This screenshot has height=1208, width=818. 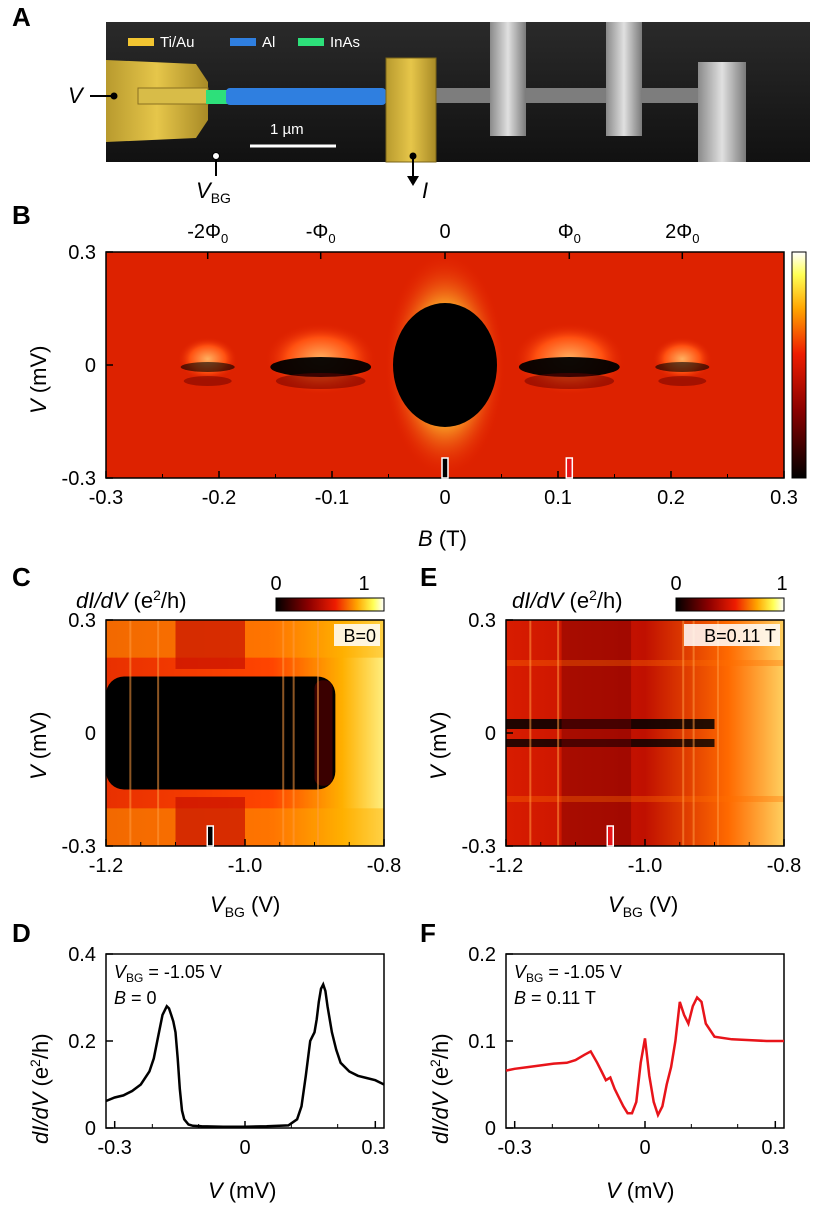 What do you see at coordinates (740, 636) in the screenshot?
I see `annotation-e: B=0.11 T` at bounding box center [740, 636].